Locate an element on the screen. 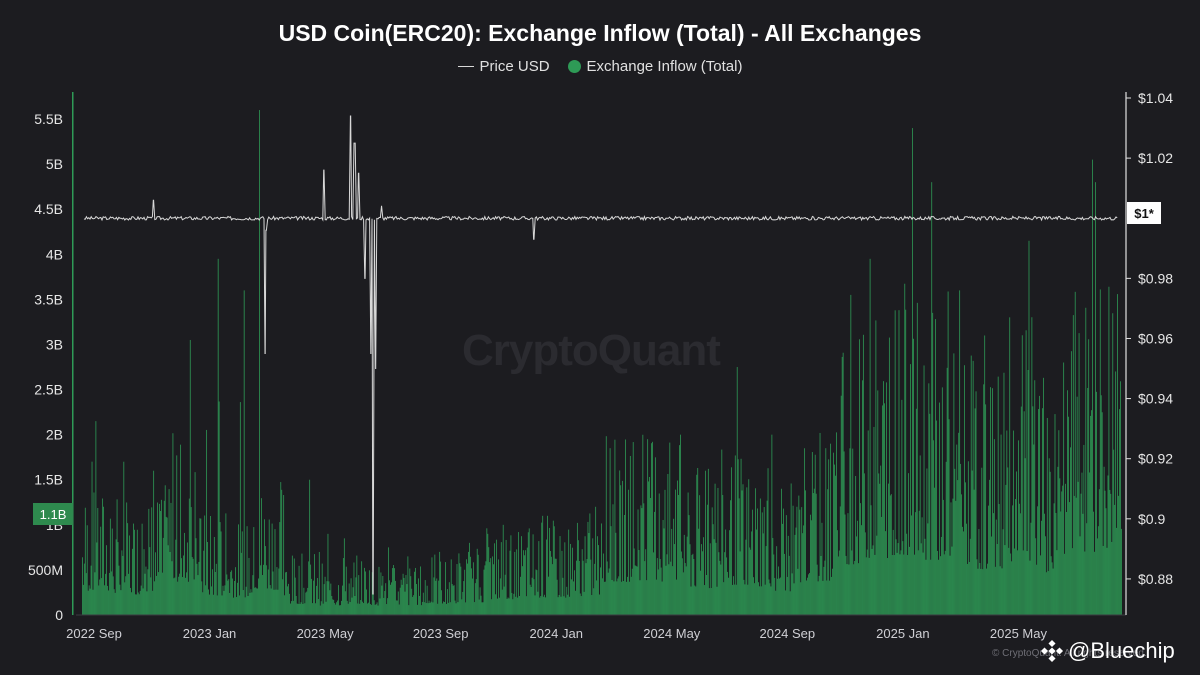  y-left-tick-label: 0 is located at coordinates (59, 615).